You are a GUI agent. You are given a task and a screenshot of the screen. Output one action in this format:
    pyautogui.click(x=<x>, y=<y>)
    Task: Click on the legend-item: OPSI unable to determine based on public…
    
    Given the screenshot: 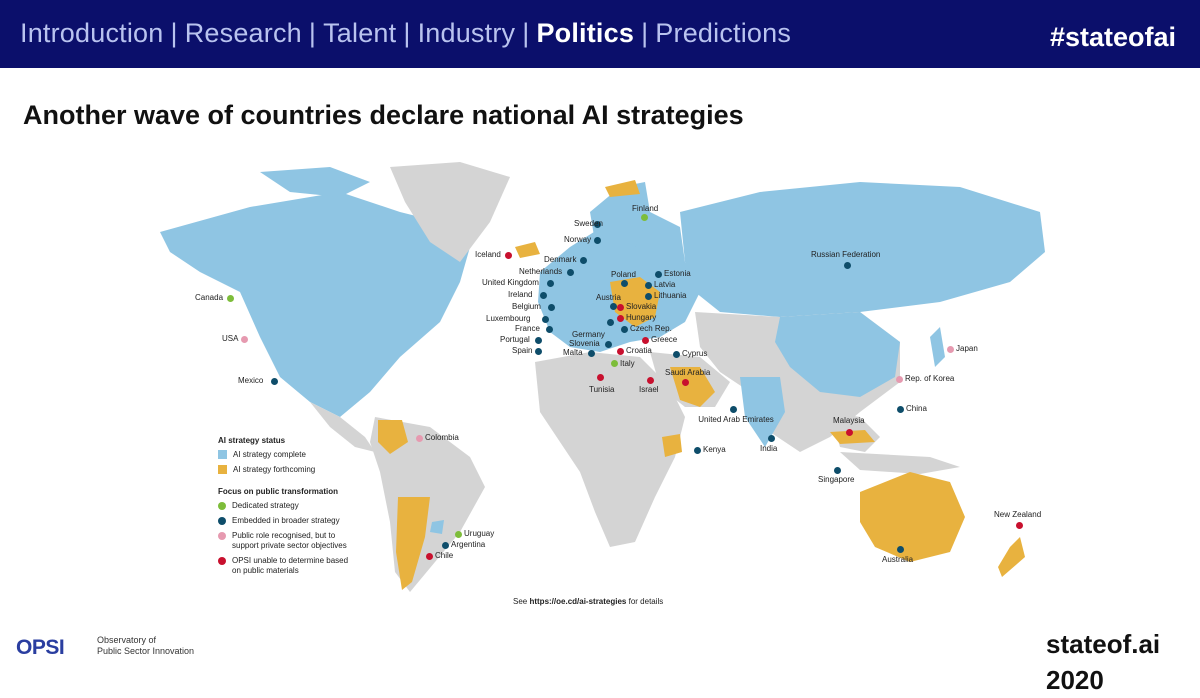 What is the action you would take?
    pyautogui.click(x=318, y=566)
    